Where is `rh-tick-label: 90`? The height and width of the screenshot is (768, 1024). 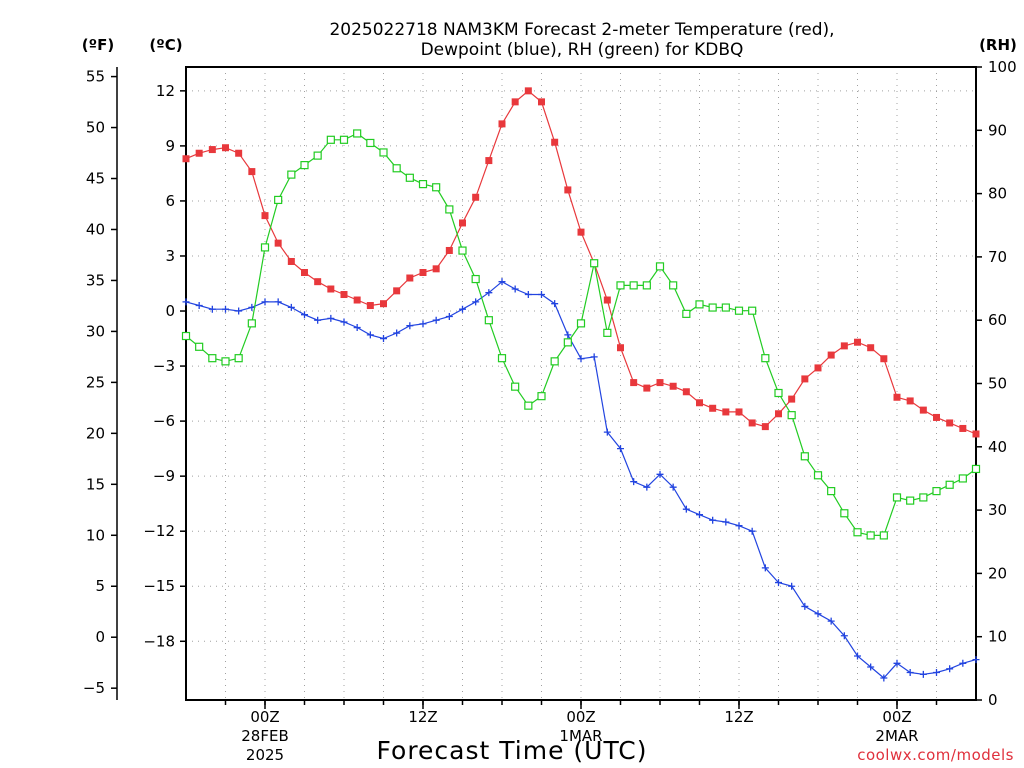 rh-tick-label: 90 is located at coordinates (997, 130).